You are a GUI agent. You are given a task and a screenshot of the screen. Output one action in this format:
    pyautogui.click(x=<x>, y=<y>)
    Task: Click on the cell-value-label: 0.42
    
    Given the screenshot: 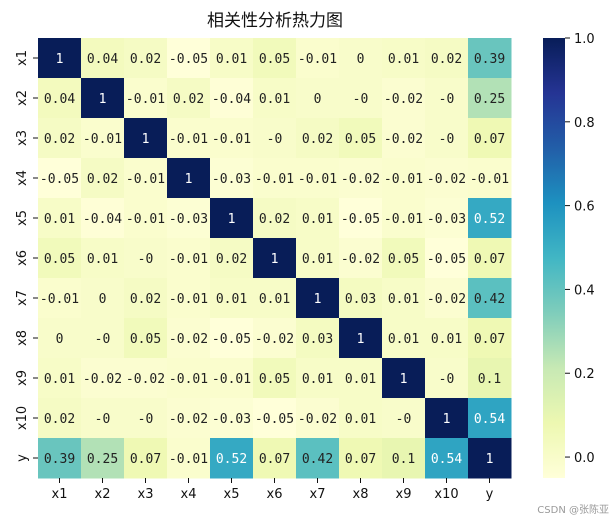 What is the action you would take?
    pyautogui.click(x=317, y=459)
    